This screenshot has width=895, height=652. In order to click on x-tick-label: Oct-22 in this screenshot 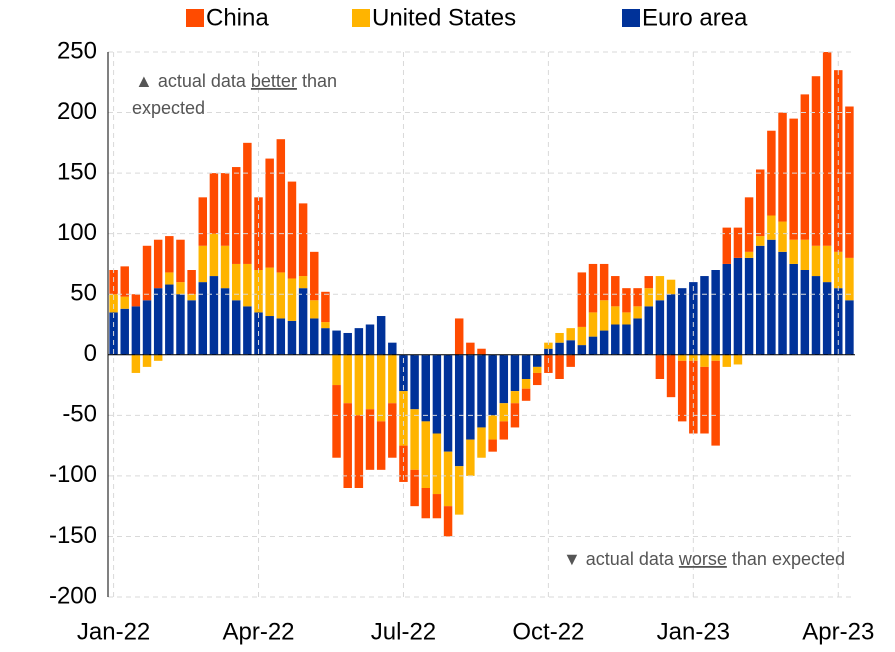, I will do `click(548, 631)`.